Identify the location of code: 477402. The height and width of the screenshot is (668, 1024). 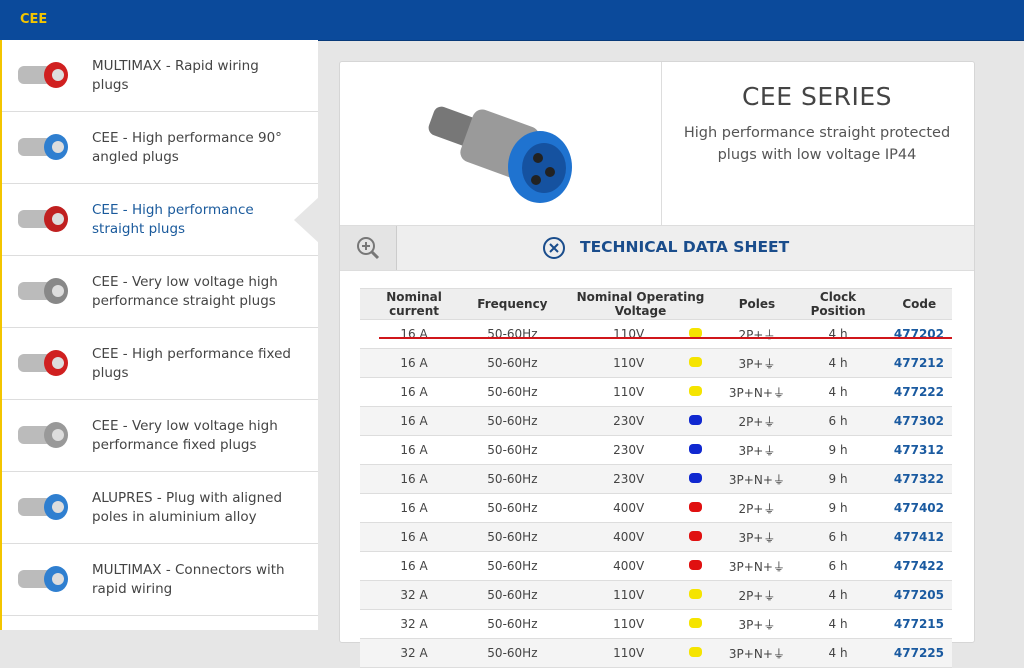
(919, 508).